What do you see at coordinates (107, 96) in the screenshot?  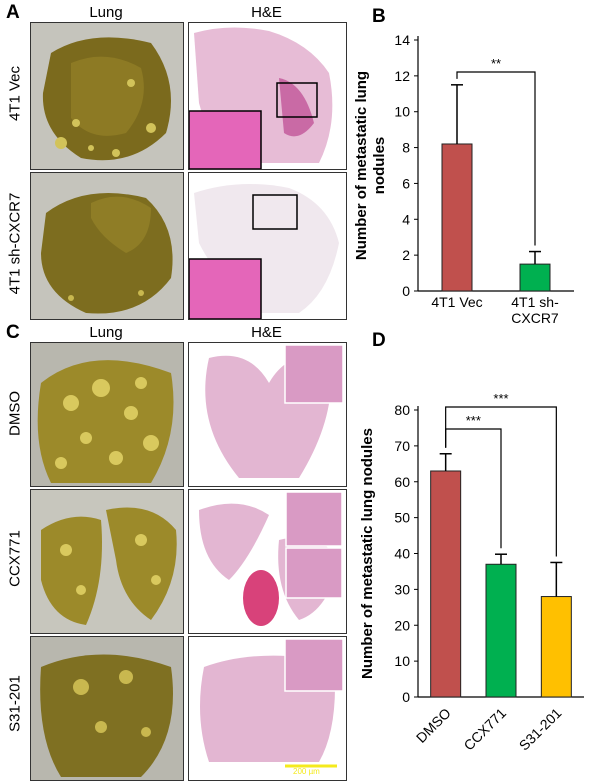 I see `lung-photo-4t1-vec` at bounding box center [107, 96].